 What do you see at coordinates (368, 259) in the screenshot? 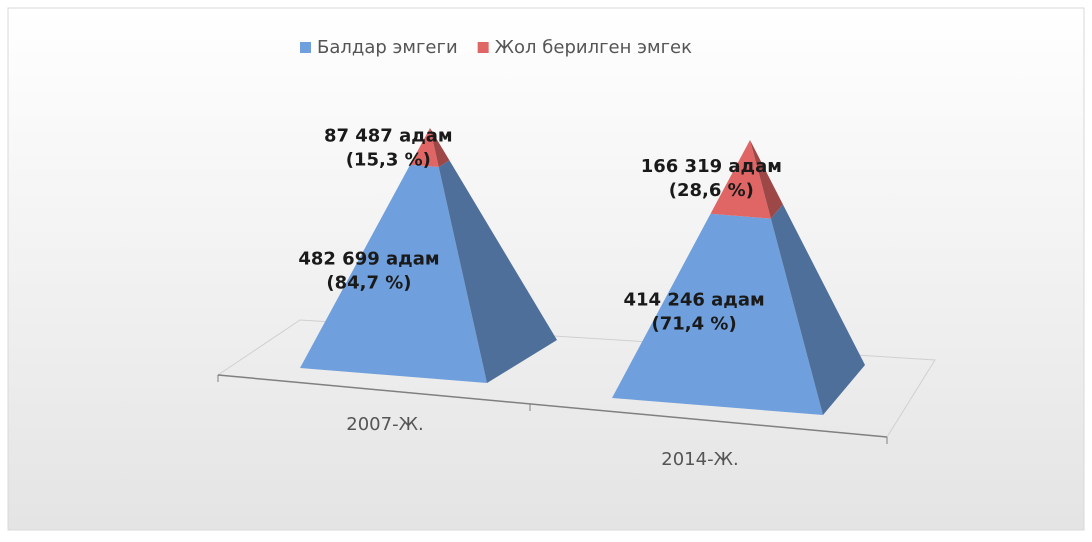
I see `data-label: 482 699 адам` at bounding box center [368, 259].